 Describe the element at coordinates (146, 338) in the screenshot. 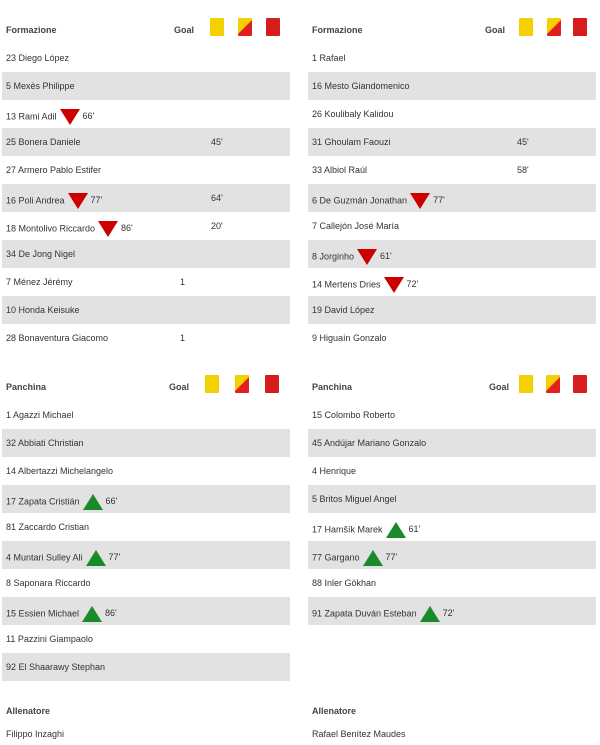

I see `player-row: 28 Bonaventura Giacomo 1` at that location.